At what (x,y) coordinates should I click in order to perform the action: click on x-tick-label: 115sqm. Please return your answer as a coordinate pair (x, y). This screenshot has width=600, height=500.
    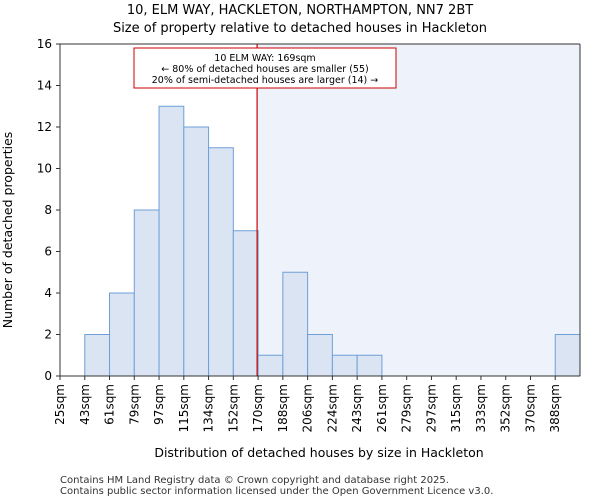
    Looking at the image, I should click on (184, 408).